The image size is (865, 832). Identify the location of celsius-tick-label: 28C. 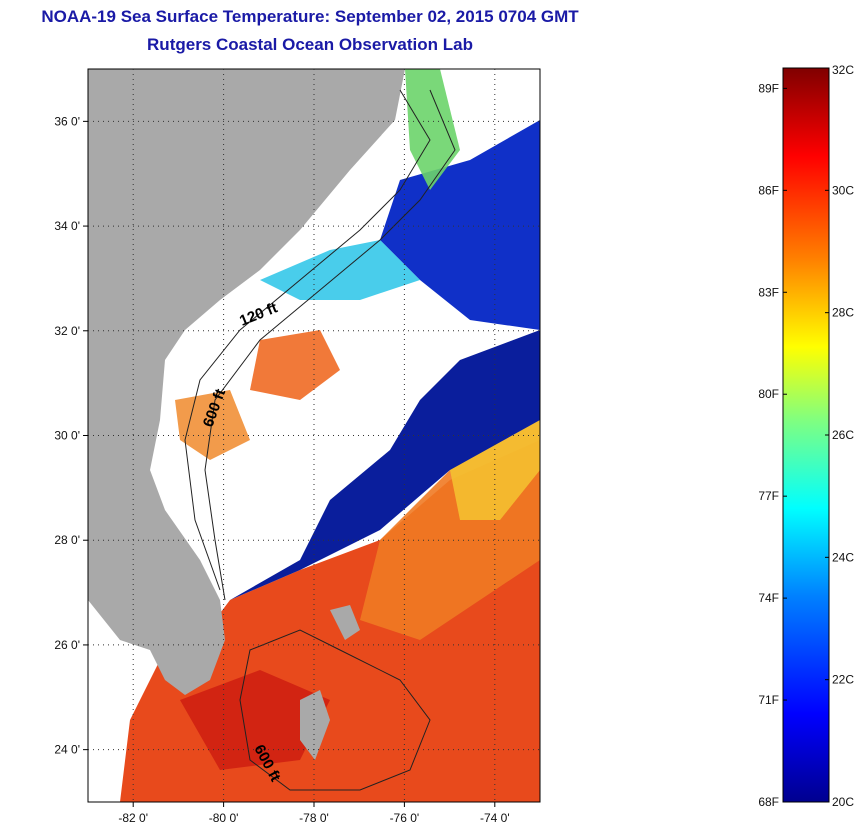
(843, 313).